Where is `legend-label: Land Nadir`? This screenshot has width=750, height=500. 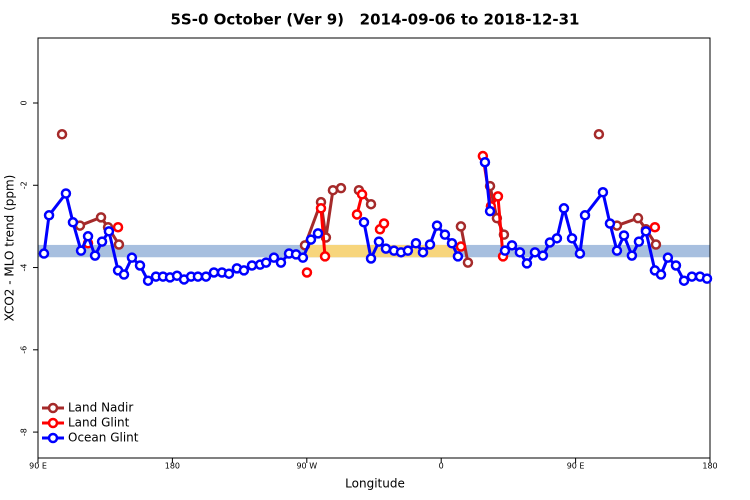 legend-label: Land Nadir is located at coordinates (100, 408).